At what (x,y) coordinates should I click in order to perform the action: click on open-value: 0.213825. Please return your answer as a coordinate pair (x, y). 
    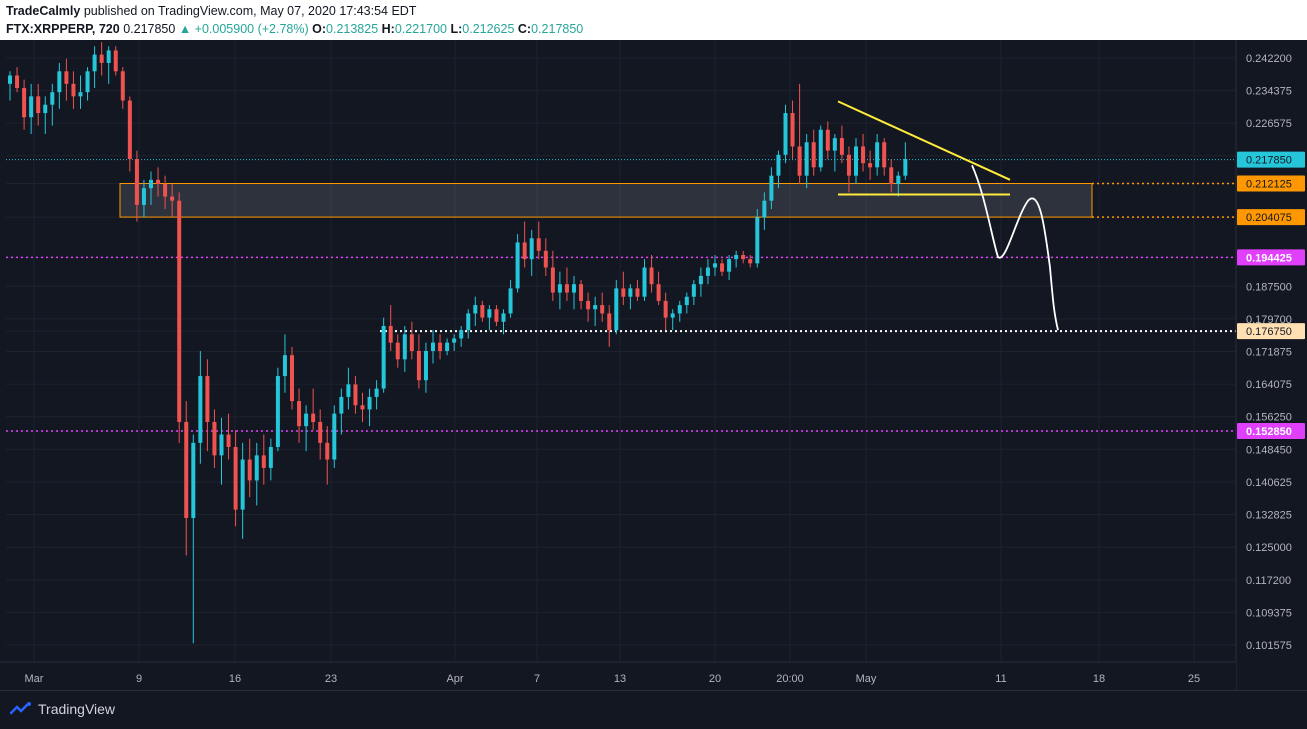
    Looking at the image, I should click on (352, 29).